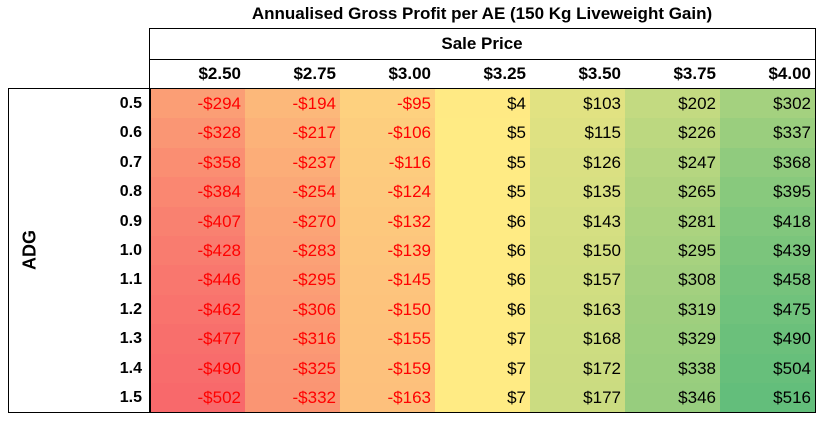  What do you see at coordinates (577, 339) in the screenshot?
I see `heatmap-cell: $168` at bounding box center [577, 339].